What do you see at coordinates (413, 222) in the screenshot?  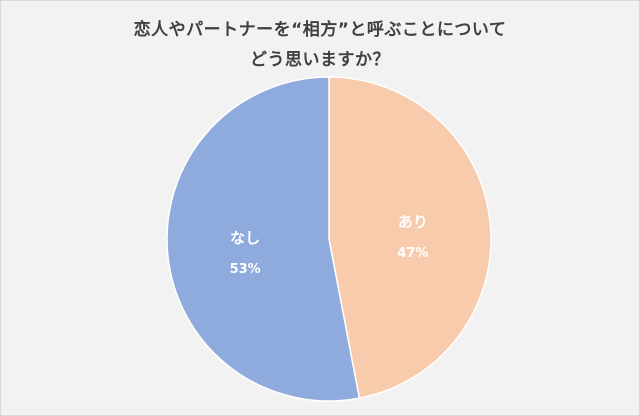 I see `slice-label-1: あり` at bounding box center [413, 222].